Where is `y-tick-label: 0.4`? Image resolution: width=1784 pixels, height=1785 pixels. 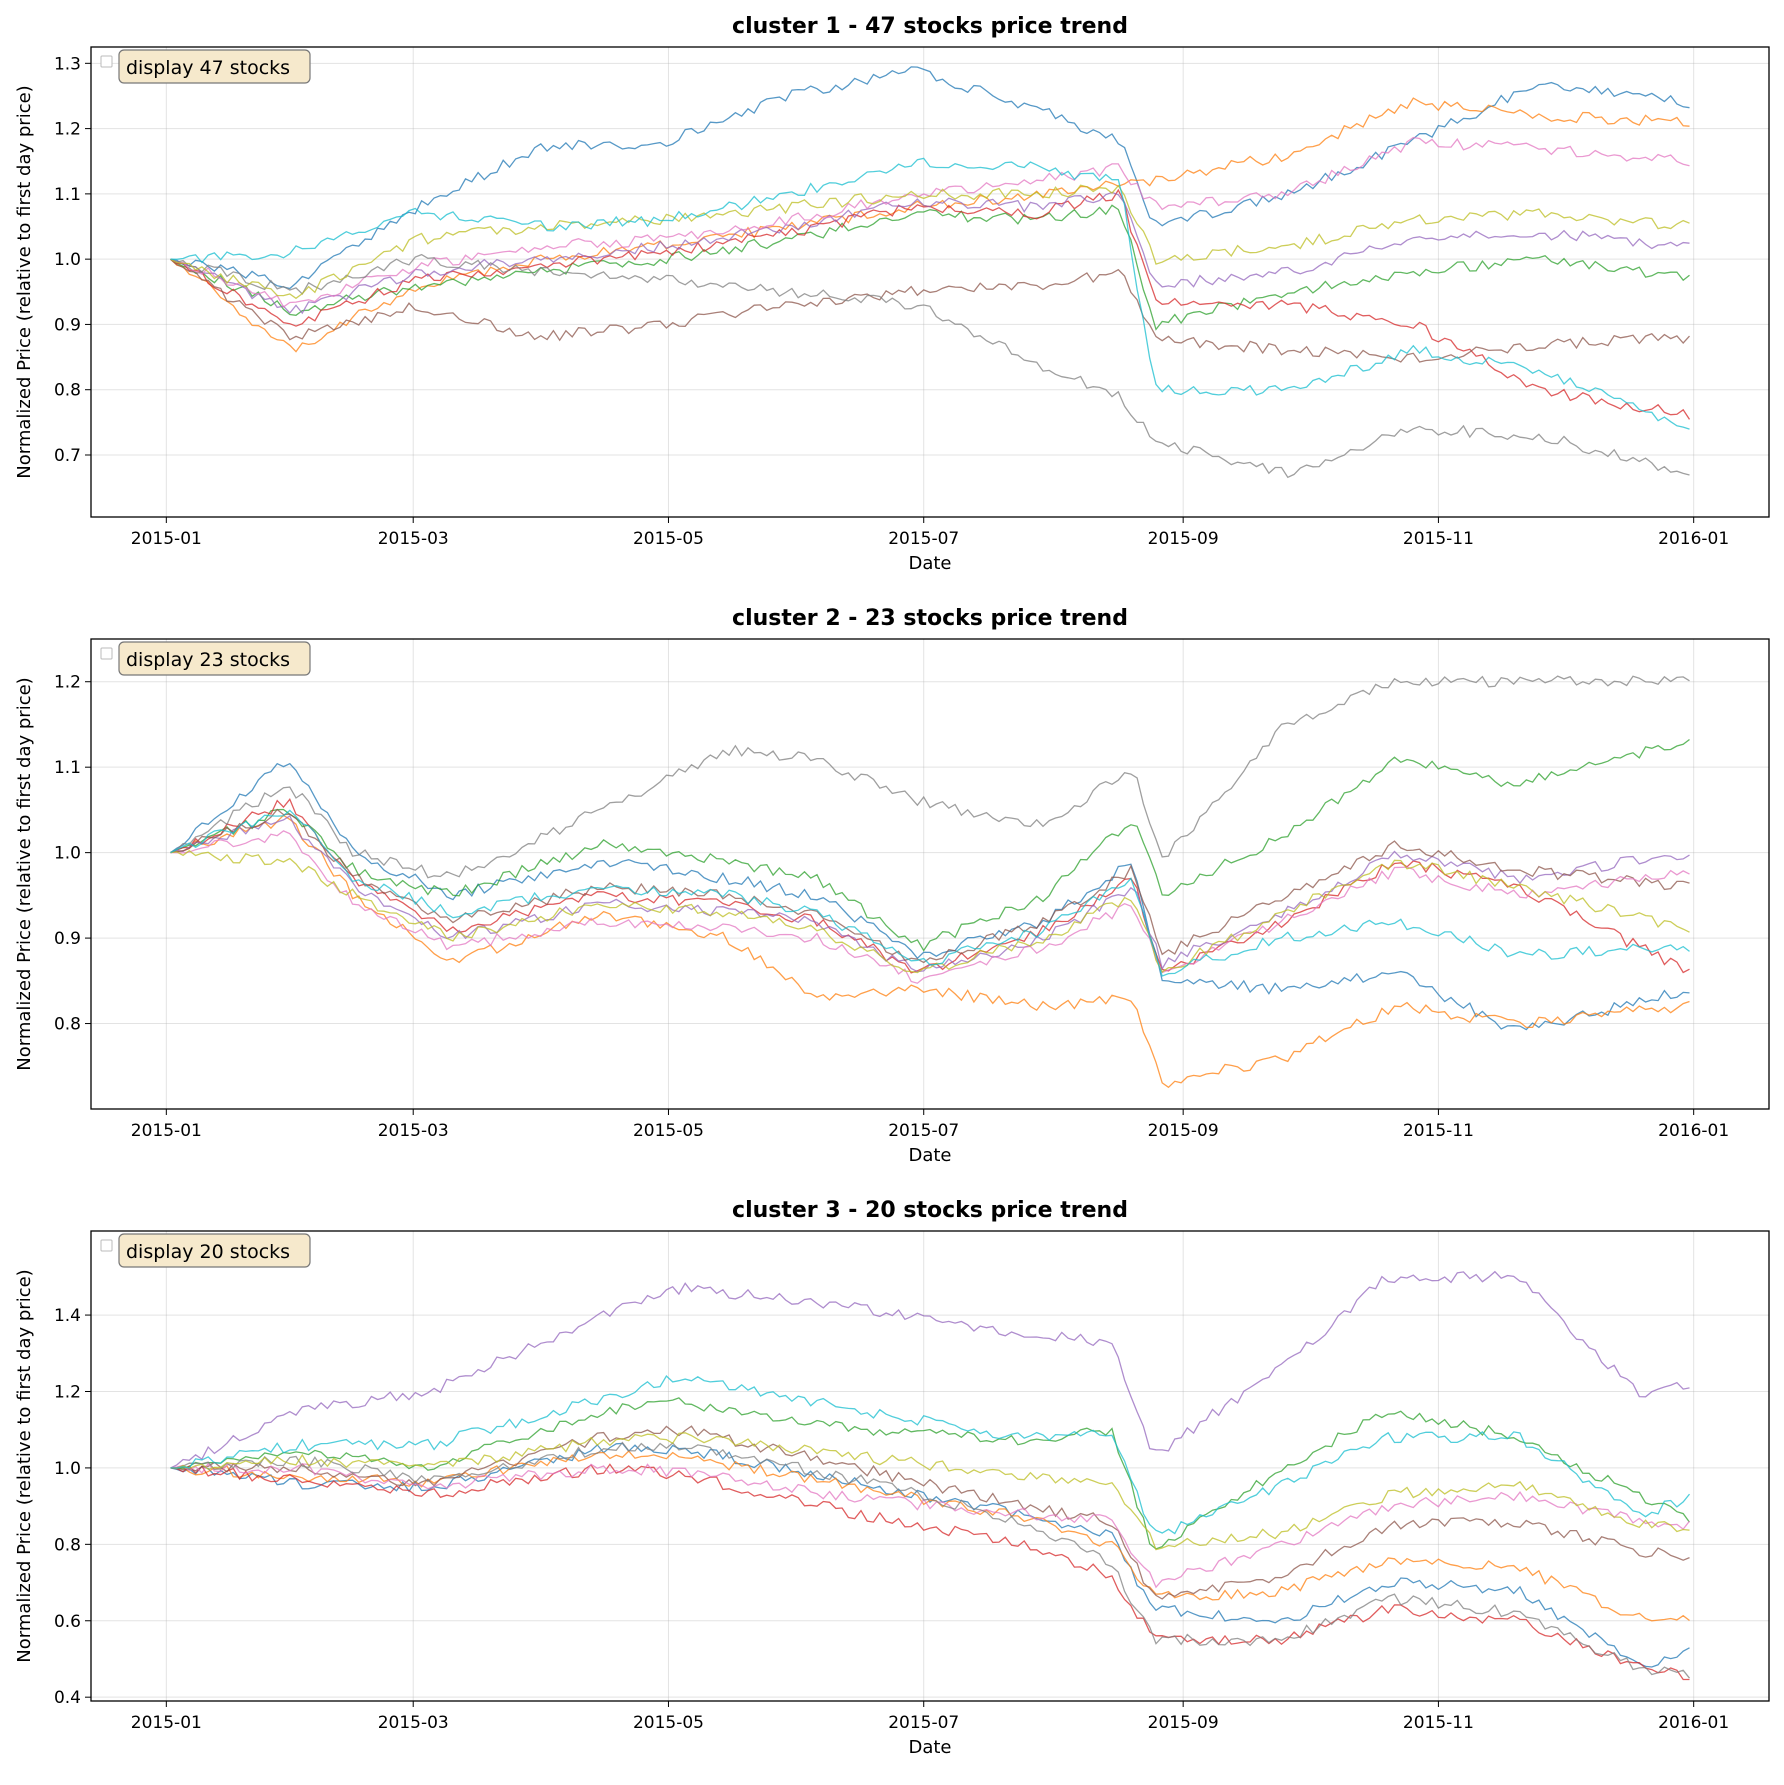
y-tick-label: 0.4 is located at coordinates (67, 1698).